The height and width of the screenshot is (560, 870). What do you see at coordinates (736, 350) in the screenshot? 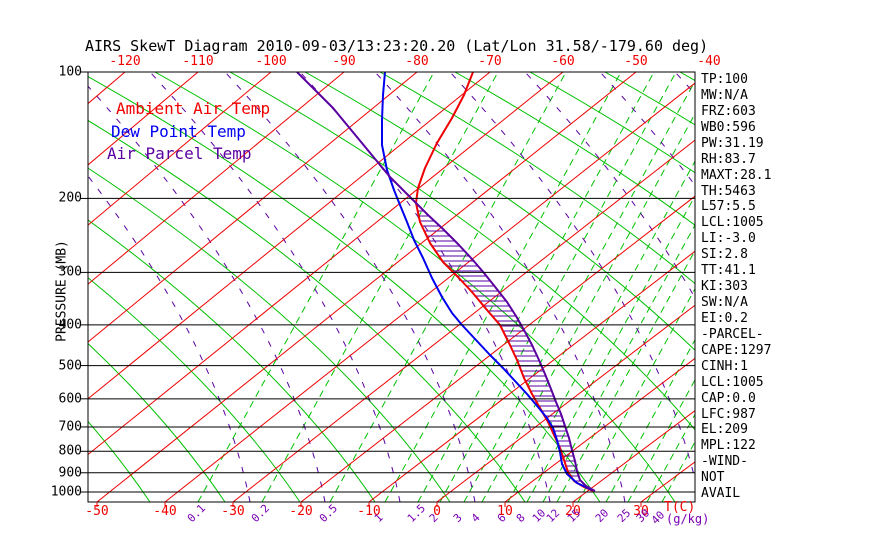
I see `stats-item: CAPE:1297` at bounding box center [736, 350].